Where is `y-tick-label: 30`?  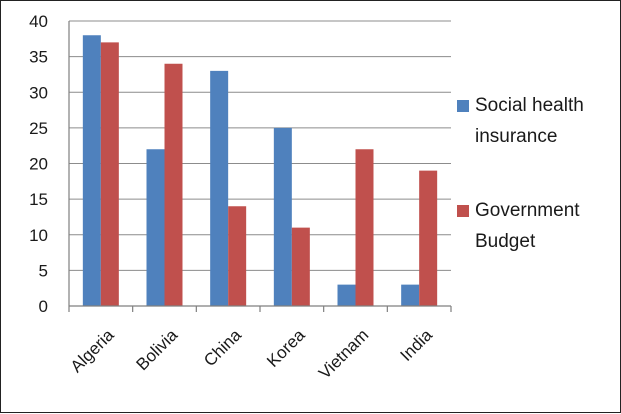
y-tick-label: 30 is located at coordinates (38, 92).